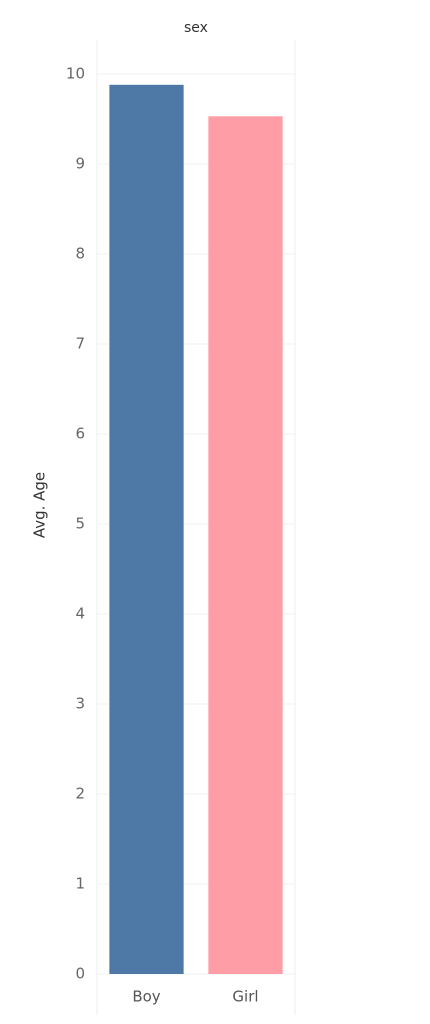  I want to click on y-tick-label: 0, so click(80, 974).